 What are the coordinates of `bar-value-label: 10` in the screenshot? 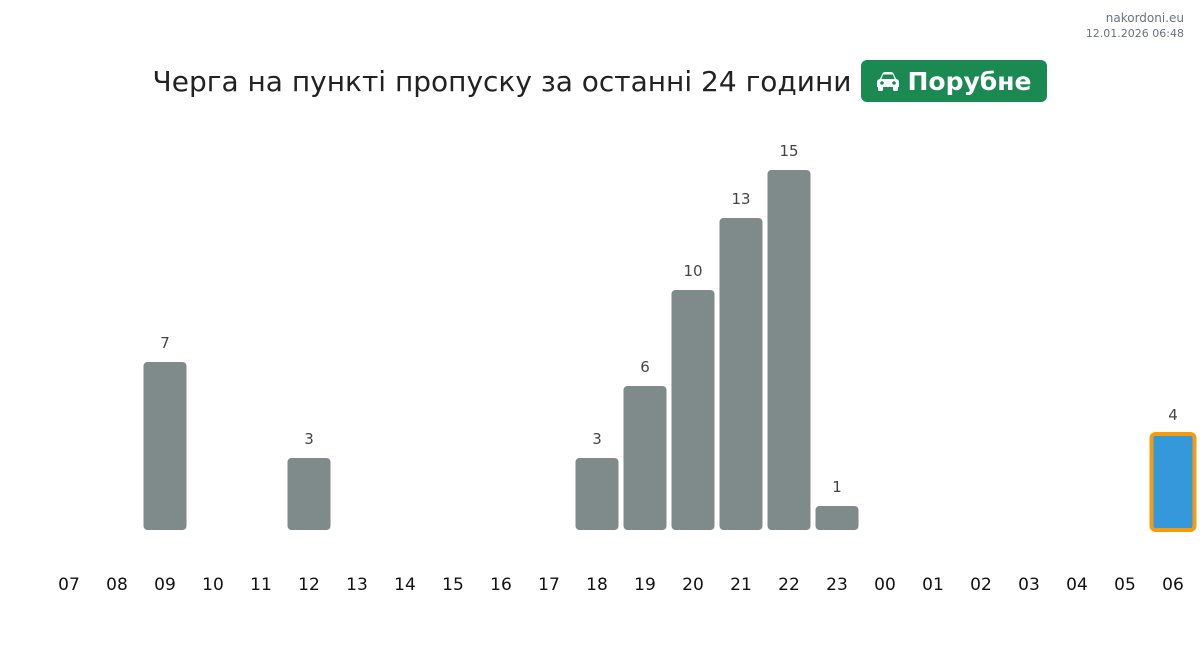 It's located at (692, 271).